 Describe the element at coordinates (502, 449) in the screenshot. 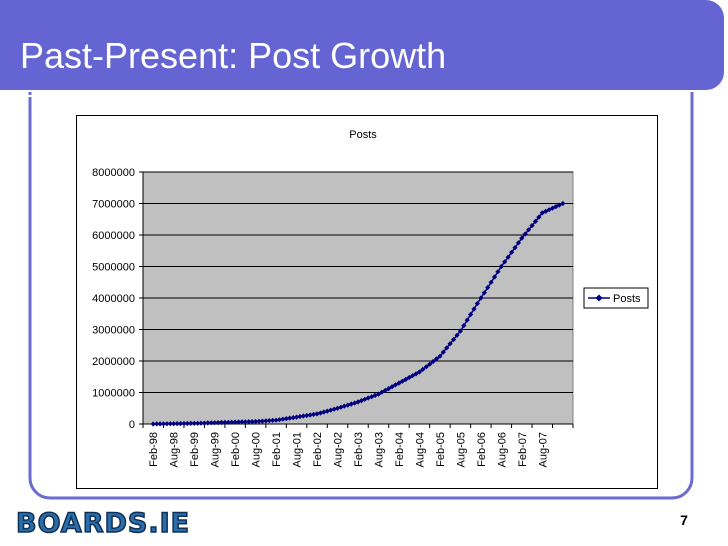

I see `x-tick-label: Aug-06` at that location.